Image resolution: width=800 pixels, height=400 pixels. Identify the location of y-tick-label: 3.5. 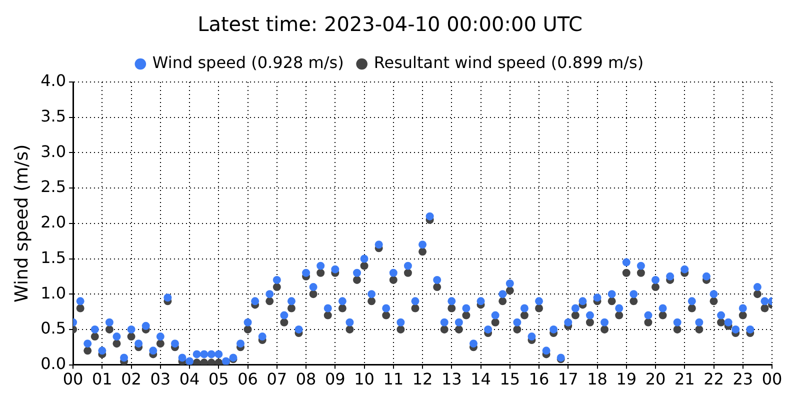
(53, 116).